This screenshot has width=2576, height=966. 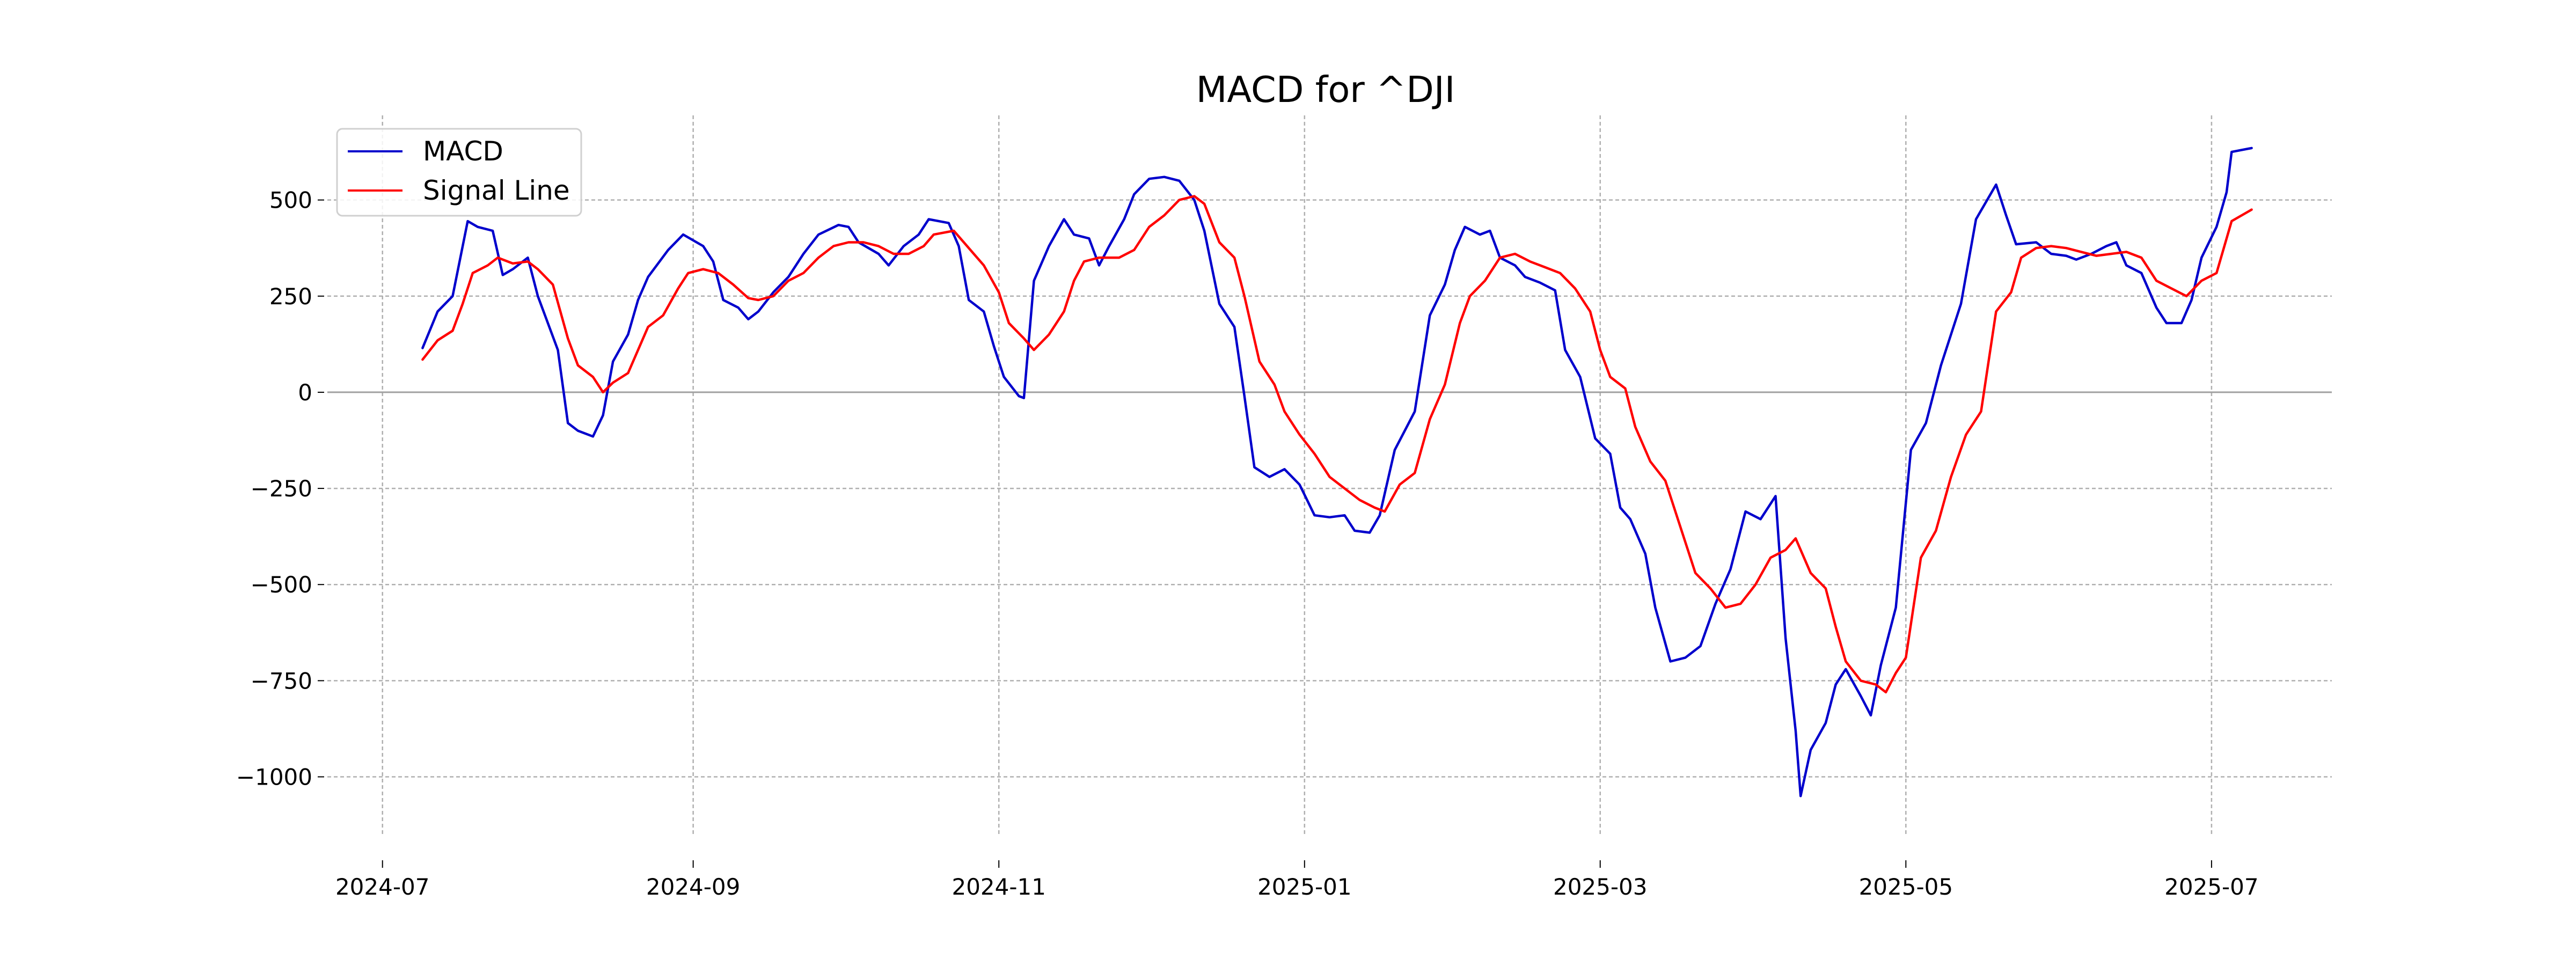 I want to click on x-tick-label: 2025-05, so click(x=1906, y=887).